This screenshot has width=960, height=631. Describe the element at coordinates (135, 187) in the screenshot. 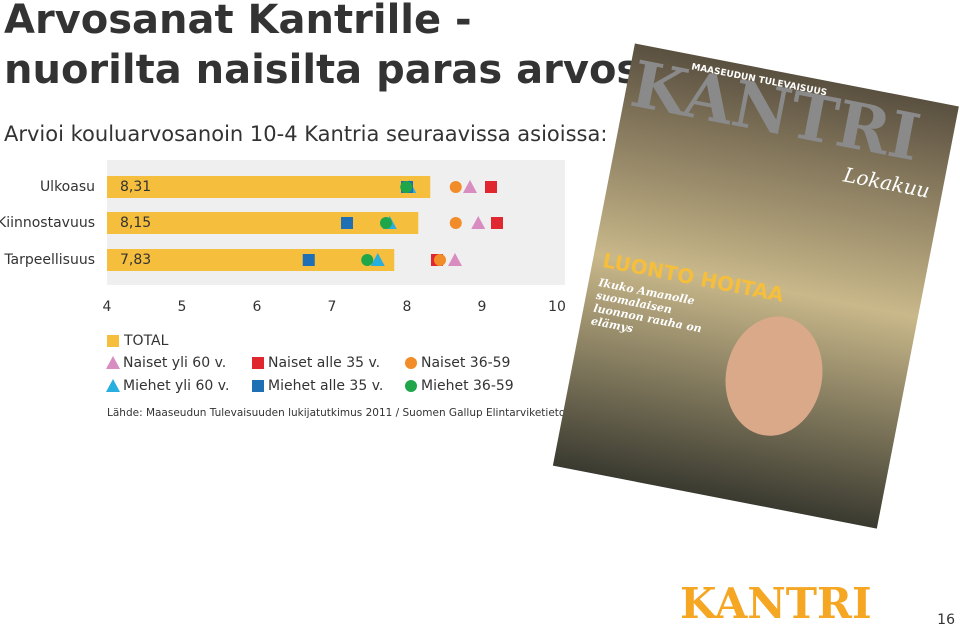

I see `value-label: 8,31` at that location.